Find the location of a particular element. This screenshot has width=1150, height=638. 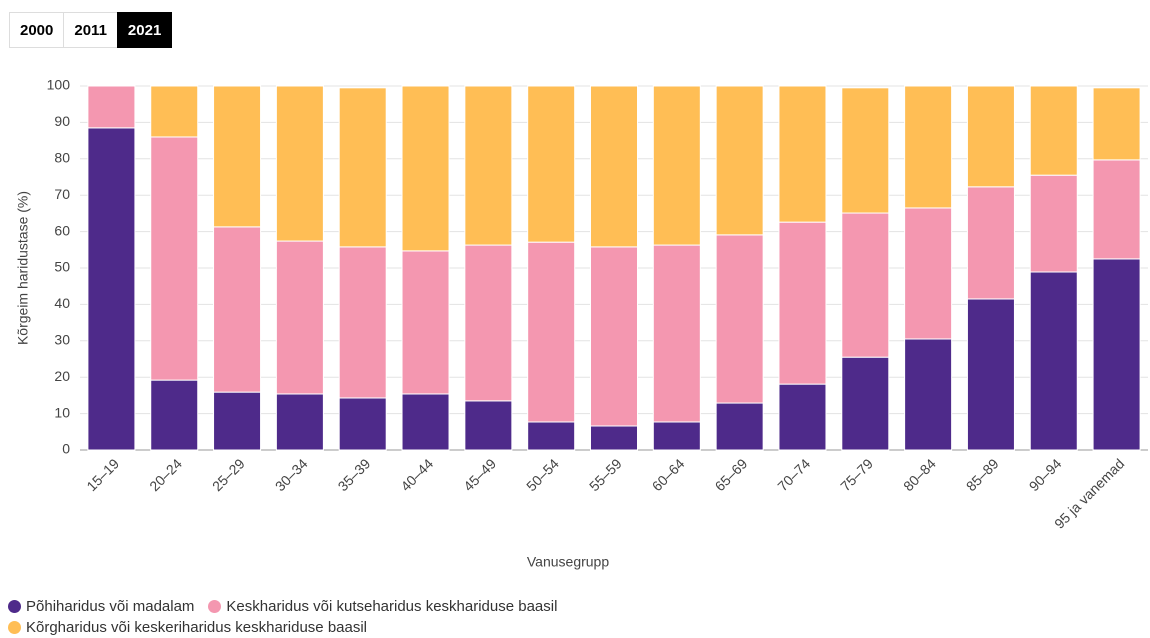

y-tick-label: 20 is located at coordinates (62, 376).